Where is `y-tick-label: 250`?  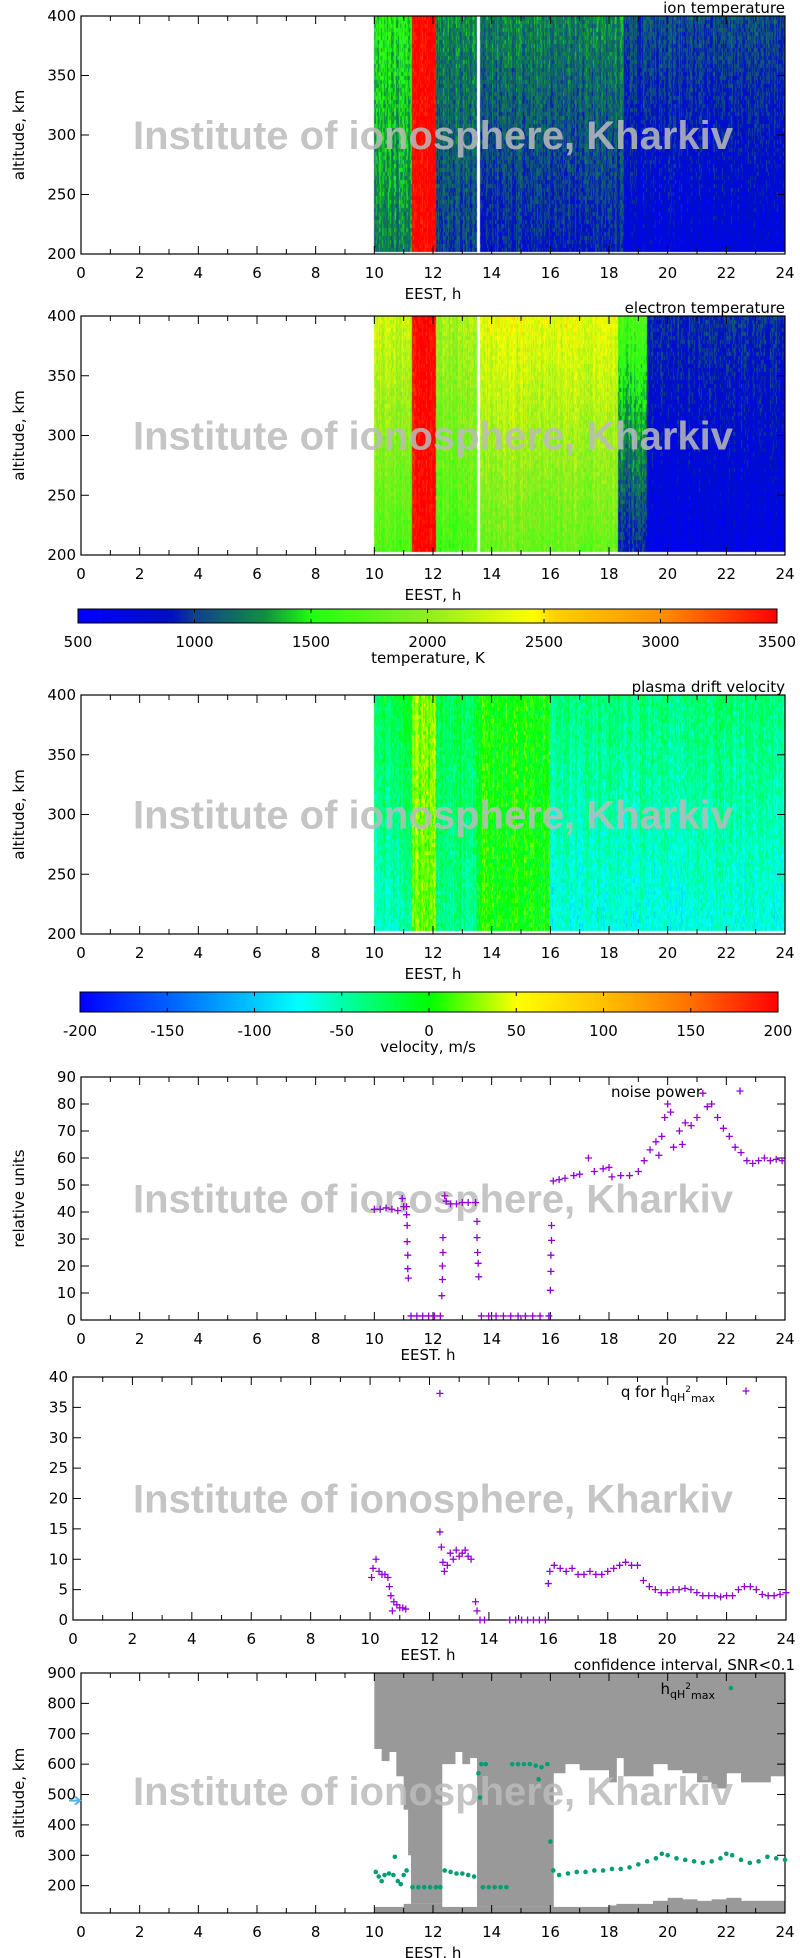
y-tick-label: 250 is located at coordinates (61, 195).